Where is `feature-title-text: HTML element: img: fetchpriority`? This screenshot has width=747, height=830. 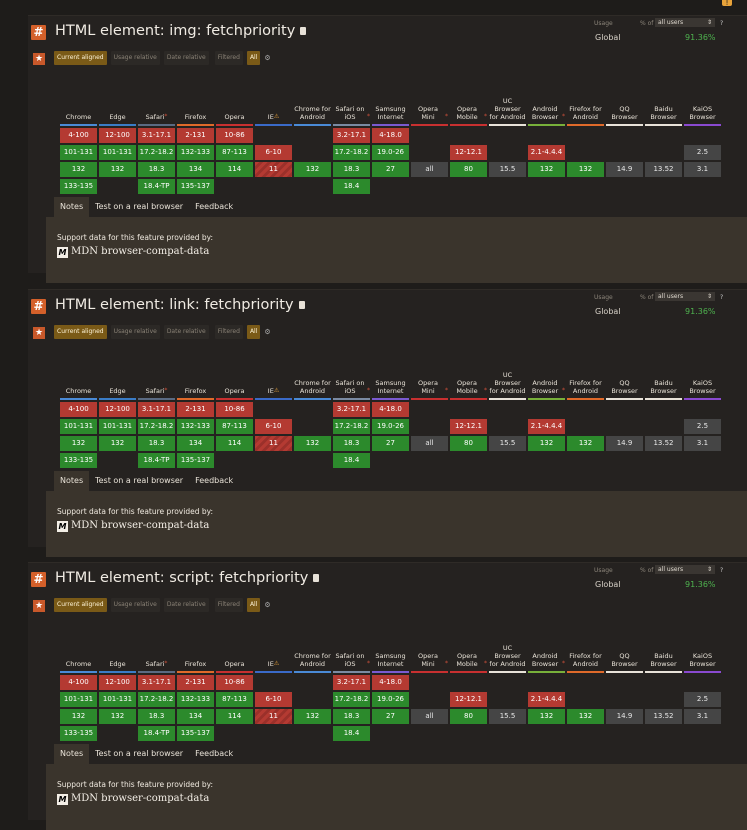
feature-title-text: HTML element: img: fetchpriority is located at coordinates (175, 31).